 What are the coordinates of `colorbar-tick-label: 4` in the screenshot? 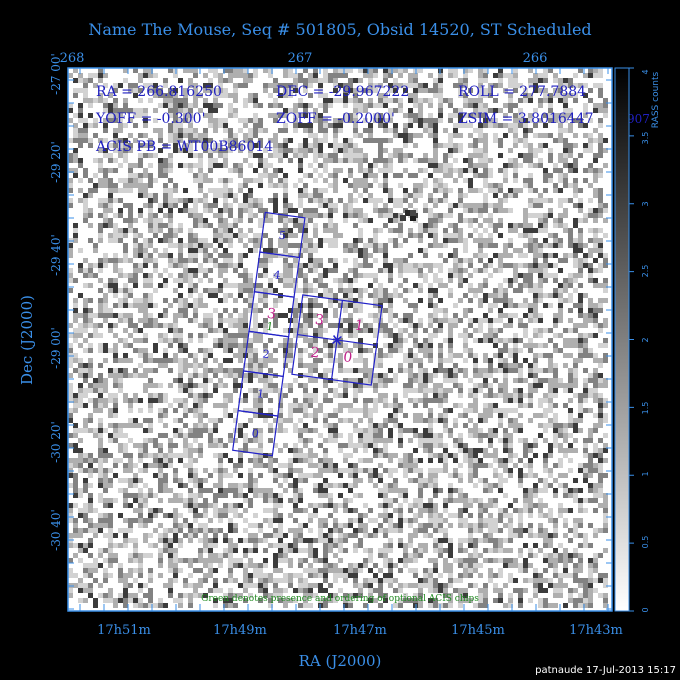 It's located at (645, 71).